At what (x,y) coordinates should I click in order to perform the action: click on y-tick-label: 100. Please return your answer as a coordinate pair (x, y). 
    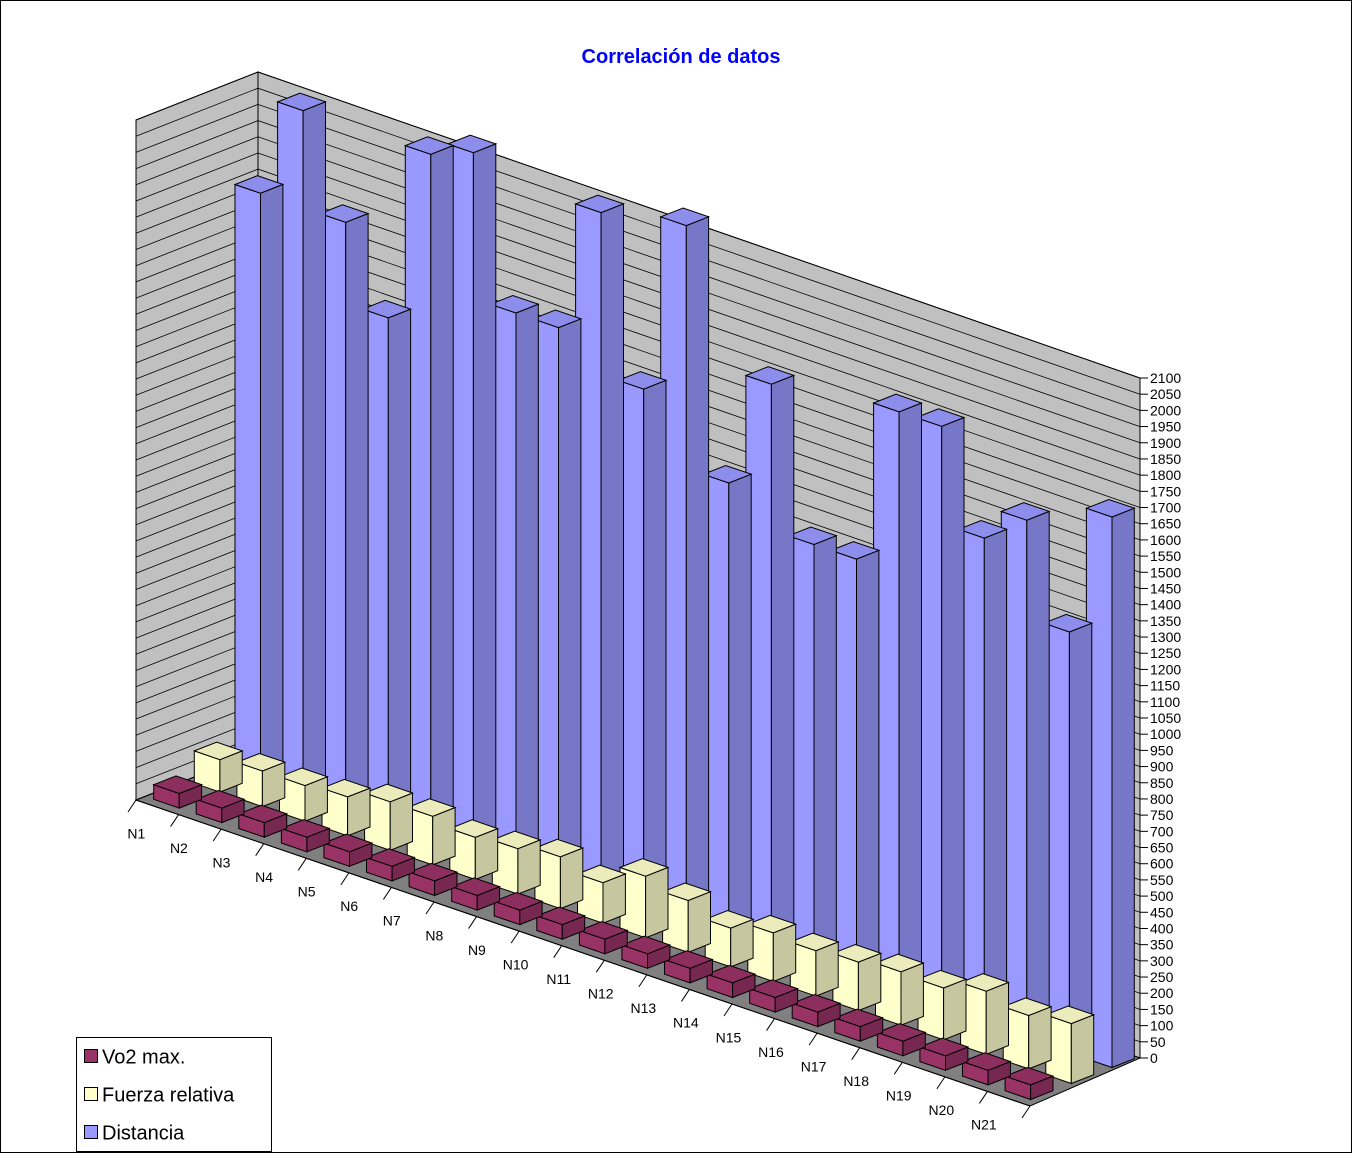
    Looking at the image, I should click on (1162, 1026).